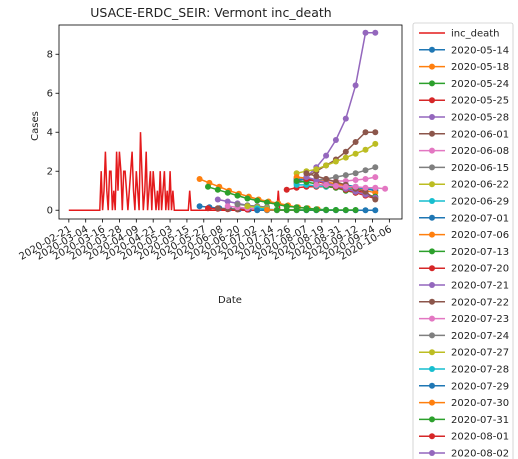 This screenshot has height=459, width=518. Describe the element at coordinates (480, 168) in the screenshot. I see `legend-label-2020-06-15: 2020-06-15` at that location.